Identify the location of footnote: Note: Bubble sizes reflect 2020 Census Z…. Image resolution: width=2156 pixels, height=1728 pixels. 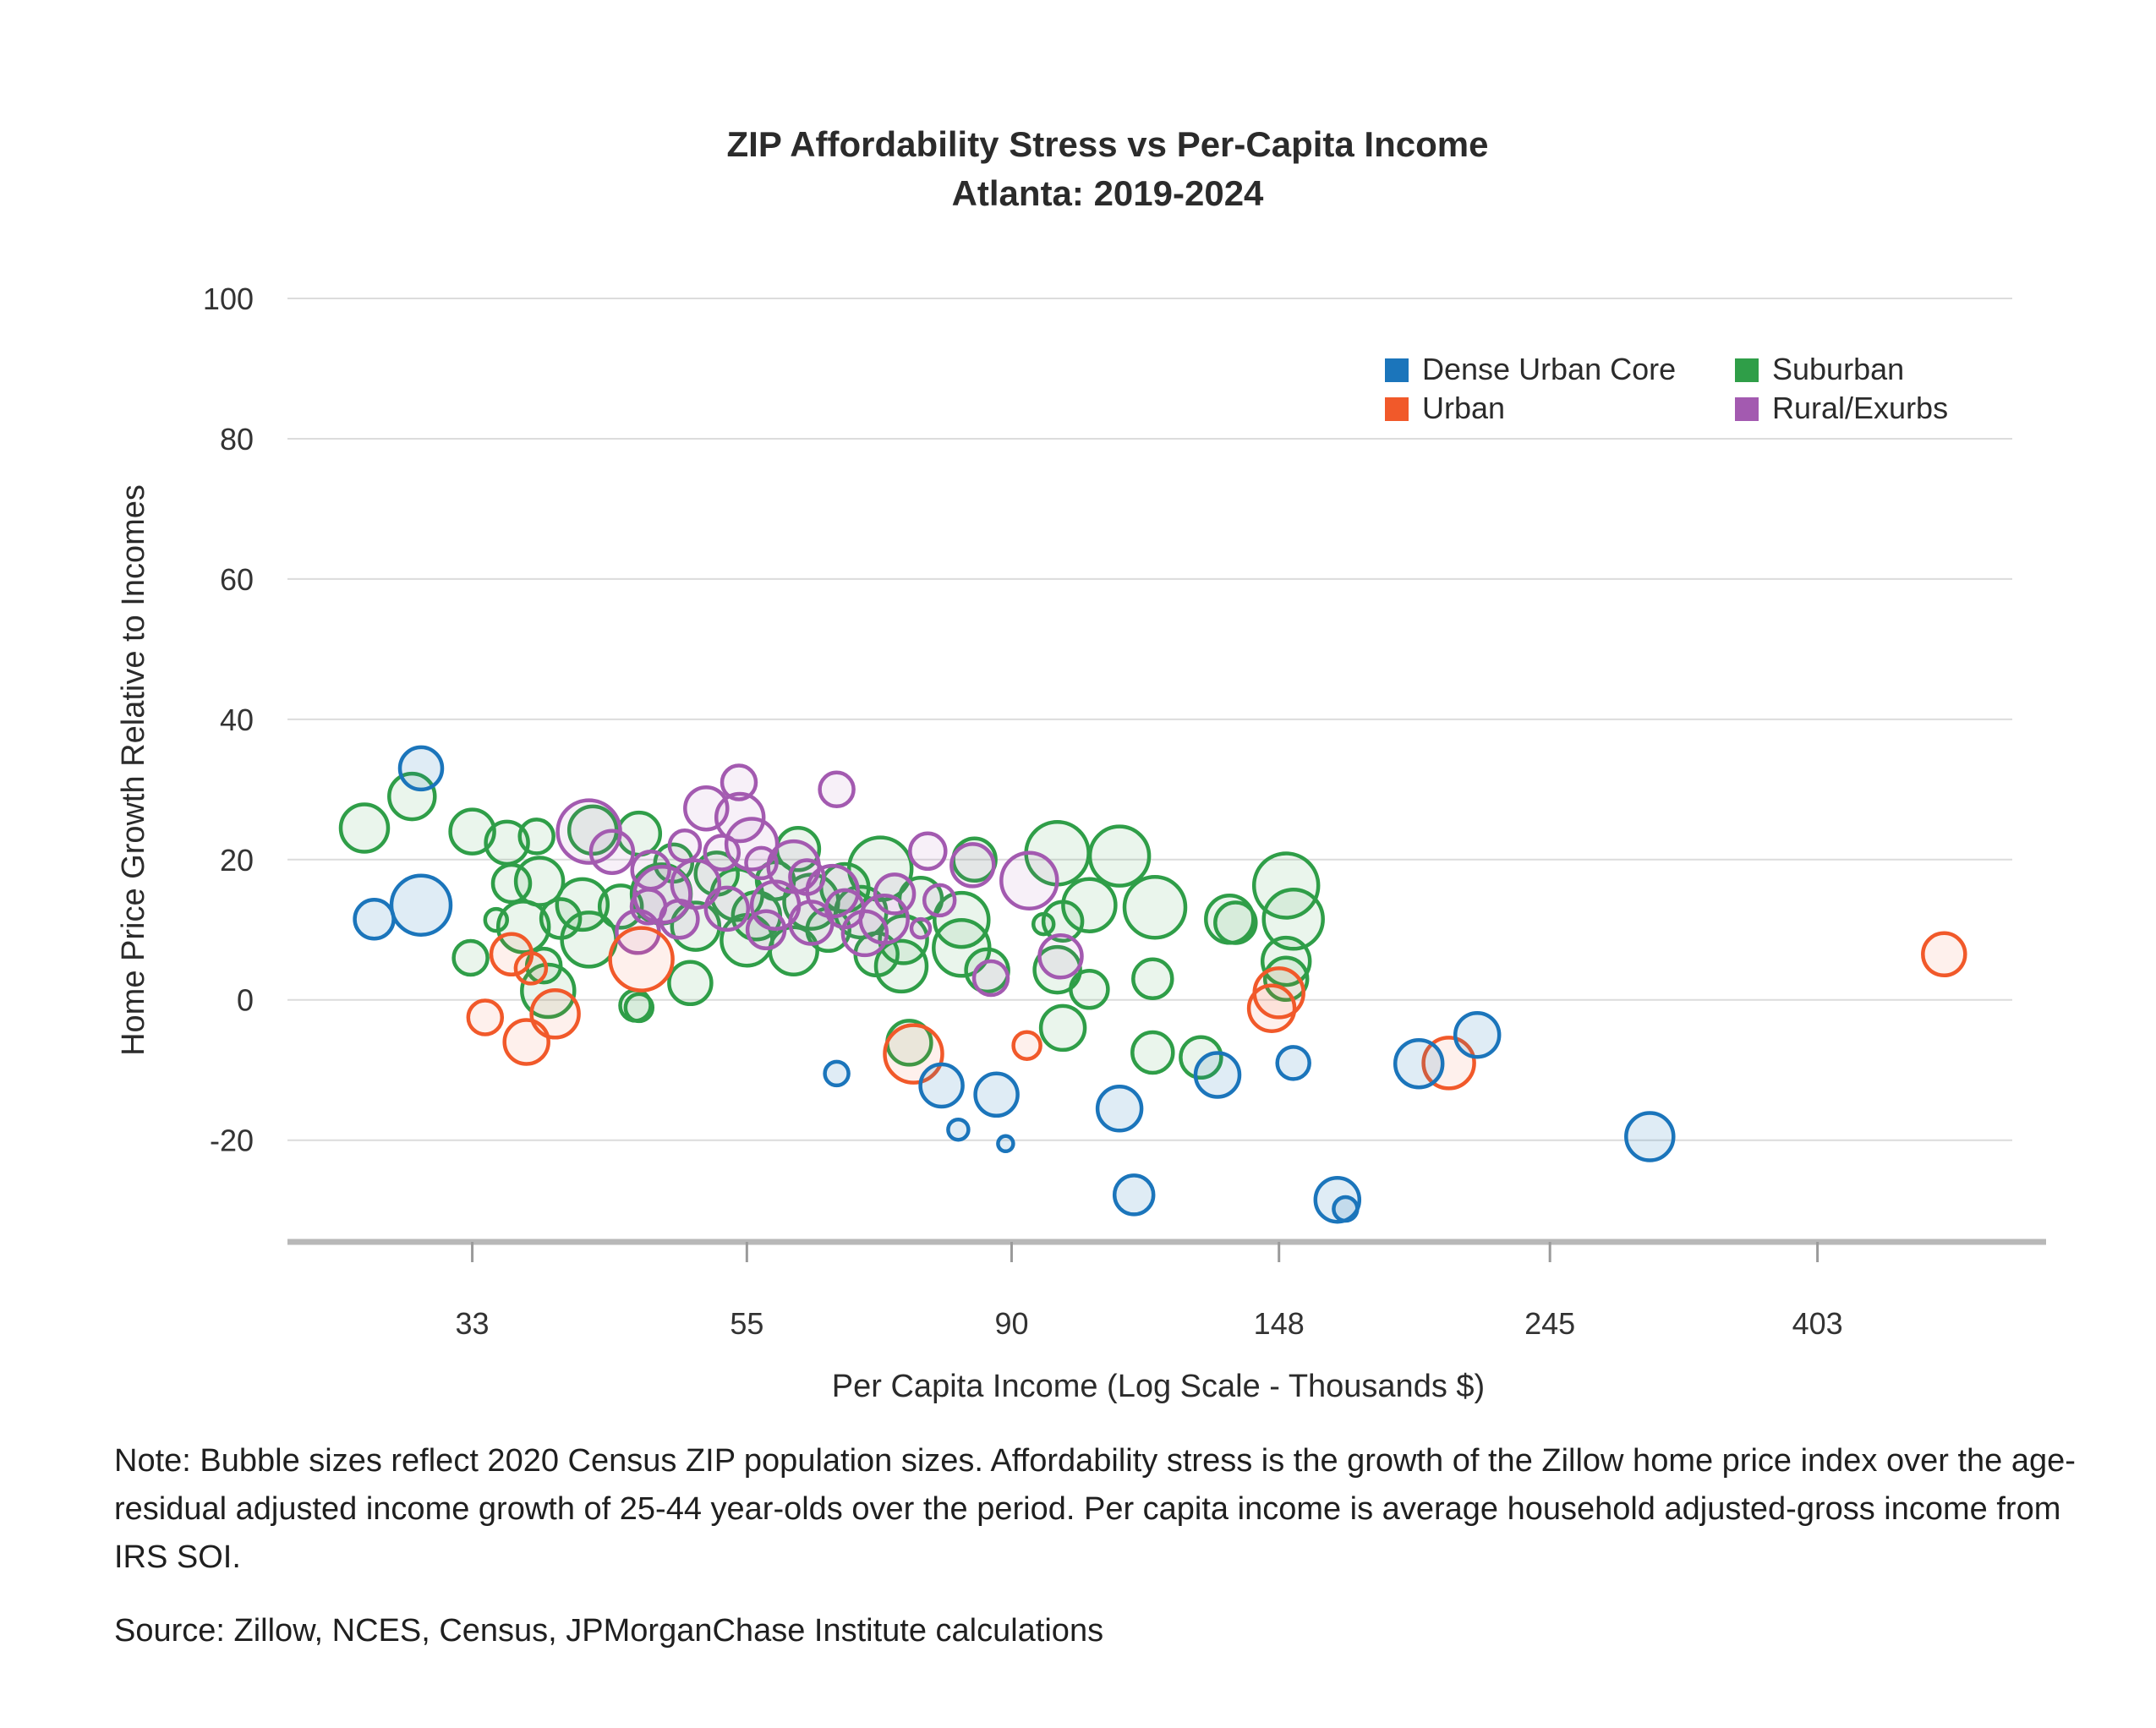
(1095, 1509).